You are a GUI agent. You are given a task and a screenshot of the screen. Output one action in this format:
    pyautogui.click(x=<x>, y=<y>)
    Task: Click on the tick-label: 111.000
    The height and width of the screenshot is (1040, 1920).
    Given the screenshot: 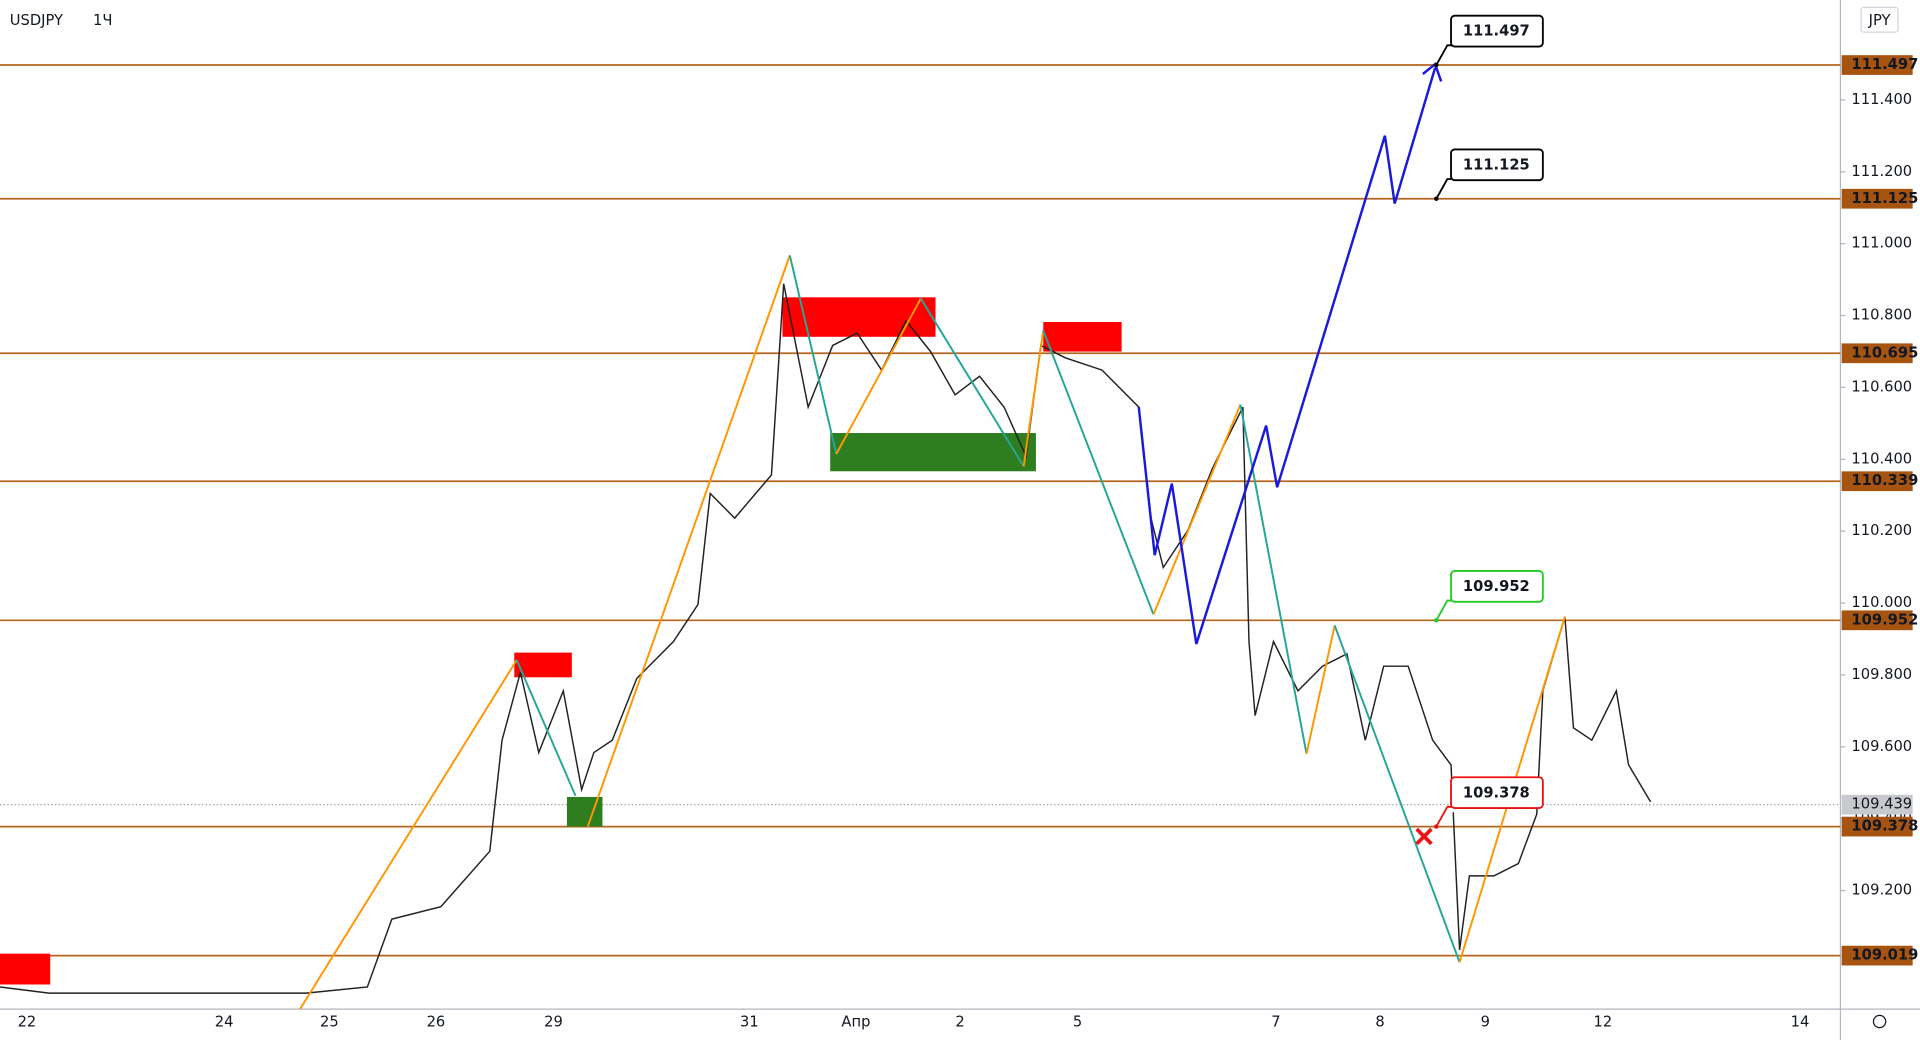 What is the action you would take?
    pyautogui.click(x=1881, y=243)
    